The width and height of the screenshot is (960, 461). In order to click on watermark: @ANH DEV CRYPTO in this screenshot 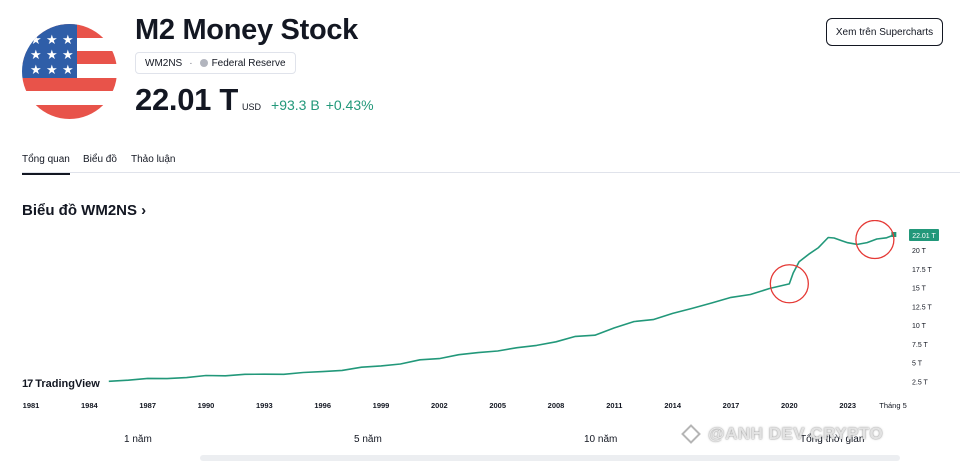, I will do `click(782, 434)`.